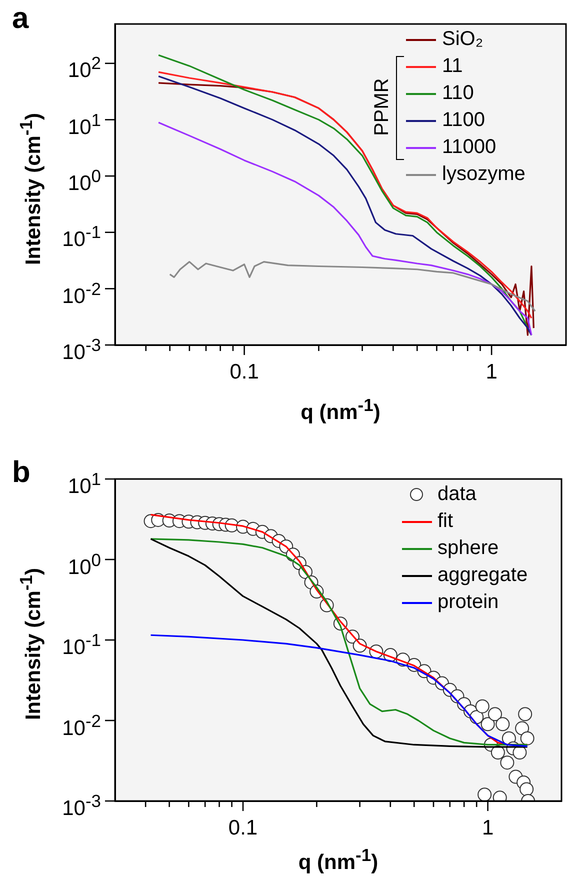  I want to click on legend-label: aggregate, so click(483, 575).